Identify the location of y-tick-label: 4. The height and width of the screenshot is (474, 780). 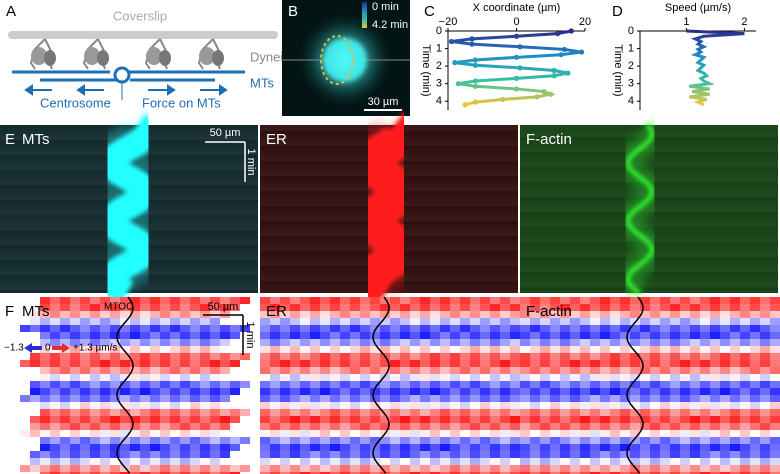
(439, 101).